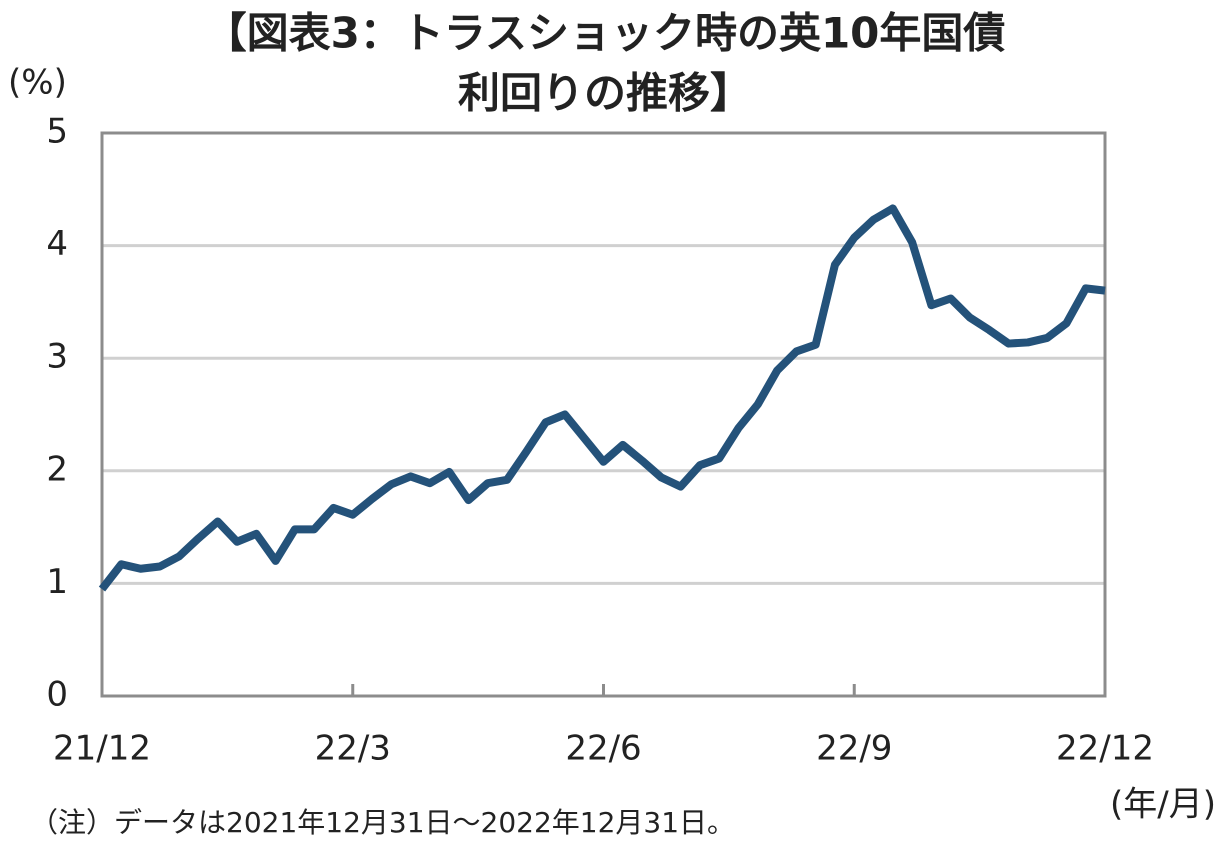  Describe the element at coordinates (605, 93) in the screenshot. I see `chart-title: 利回りの推移】` at that location.